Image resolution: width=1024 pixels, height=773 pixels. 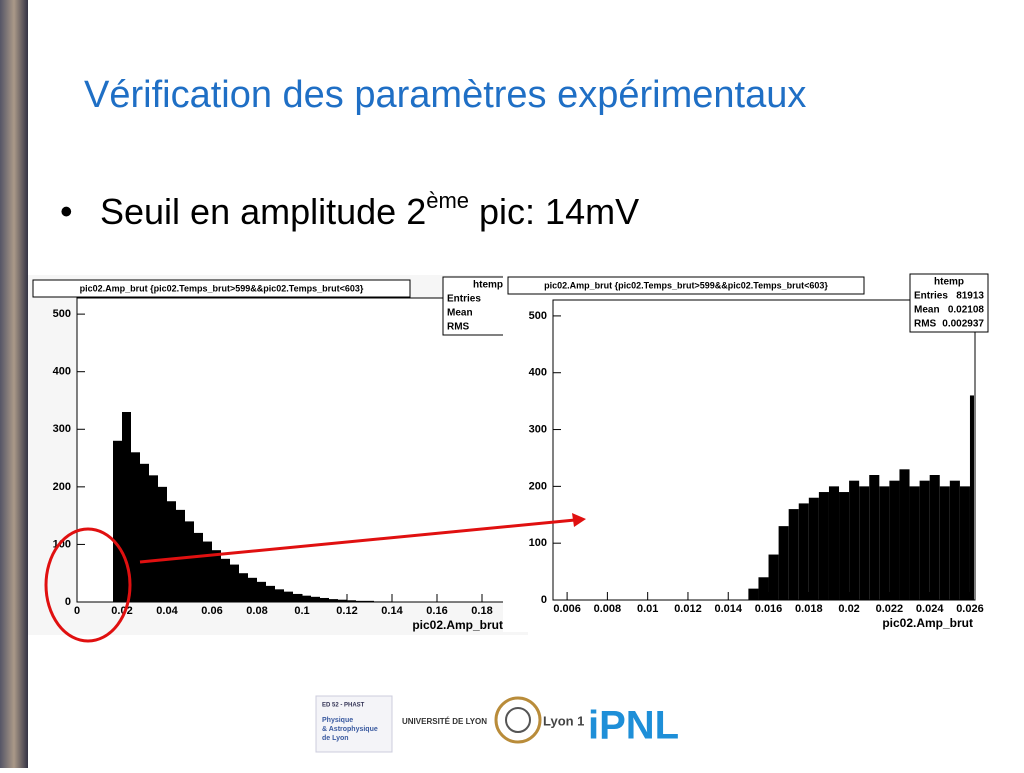 I want to click on x-tick-label: 0.018, so click(x=809, y=609).